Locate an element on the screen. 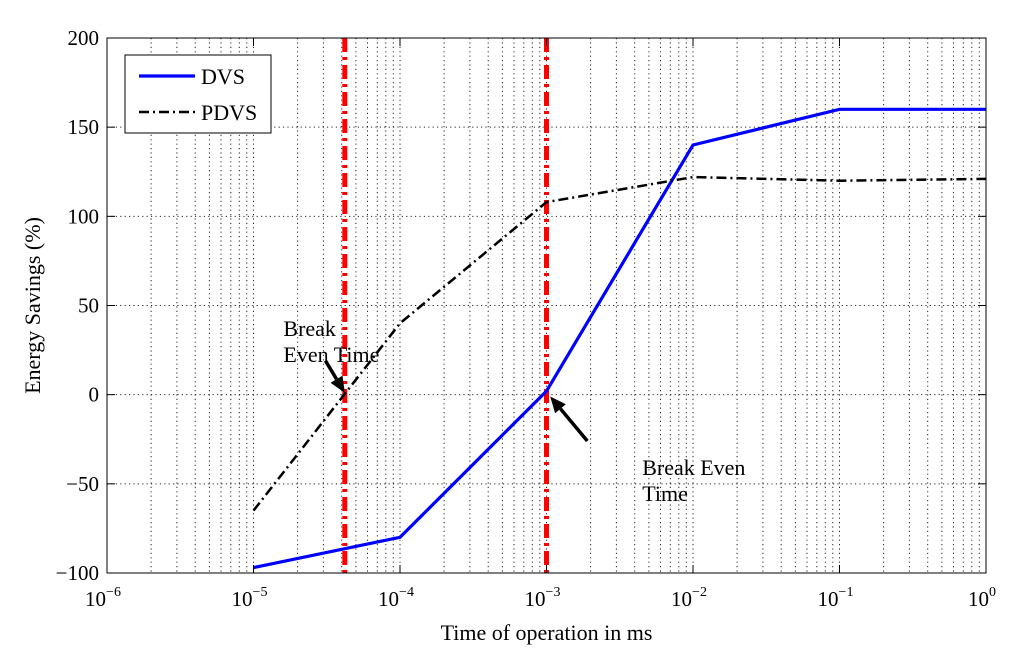 This screenshot has width=1024, height=663. x-axis-label: Time of operation in ms is located at coordinates (547, 632).